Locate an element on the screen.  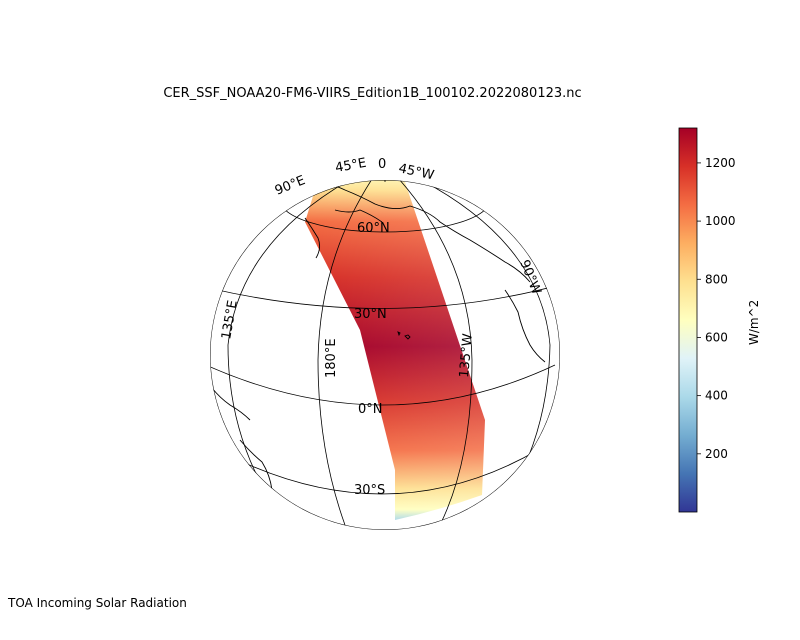
label-135w: 135°W is located at coordinates (466, 355).